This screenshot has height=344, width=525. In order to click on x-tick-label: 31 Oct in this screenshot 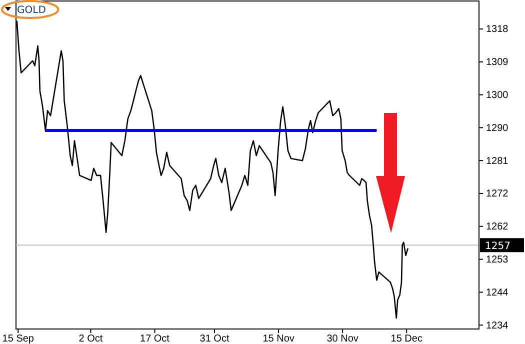, I will do `click(215, 339)`.